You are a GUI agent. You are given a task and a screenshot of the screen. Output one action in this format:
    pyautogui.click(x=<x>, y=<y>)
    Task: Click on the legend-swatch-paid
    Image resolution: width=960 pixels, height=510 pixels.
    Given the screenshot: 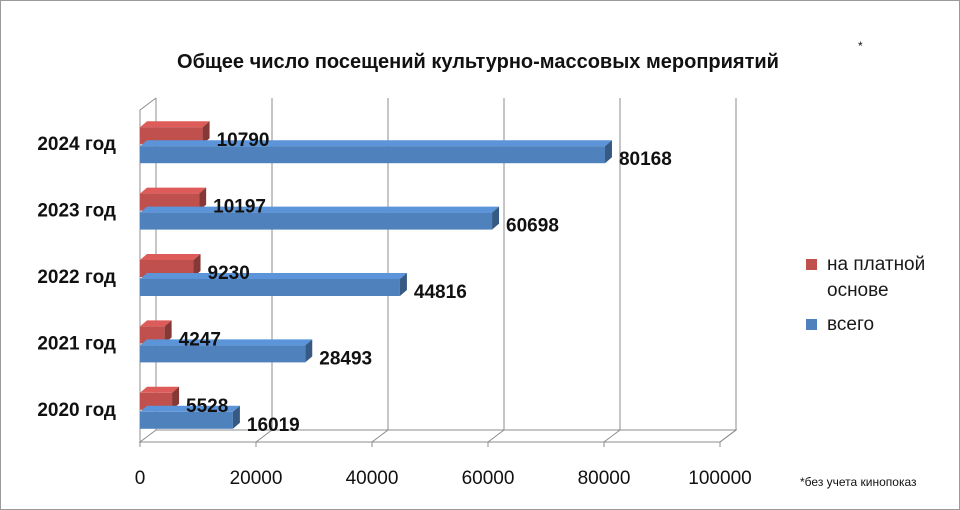 What is the action you would take?
    pyautogui.click(x=811, y=264)
    